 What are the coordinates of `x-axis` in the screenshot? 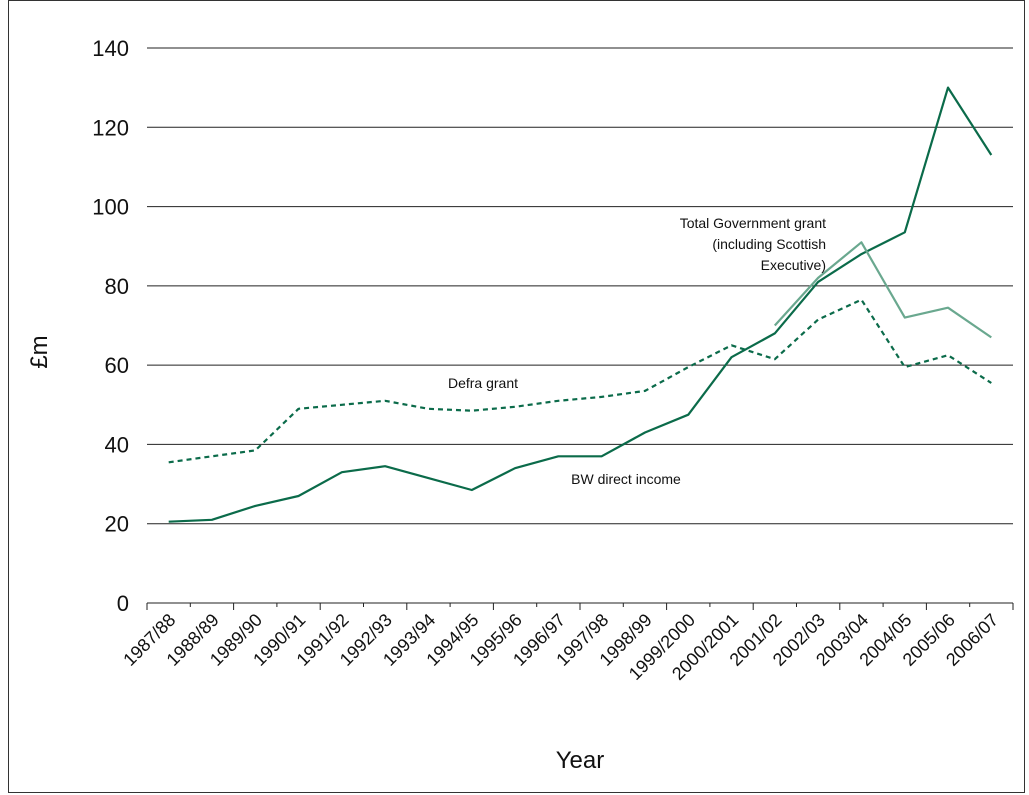 It's located at (580, 606).